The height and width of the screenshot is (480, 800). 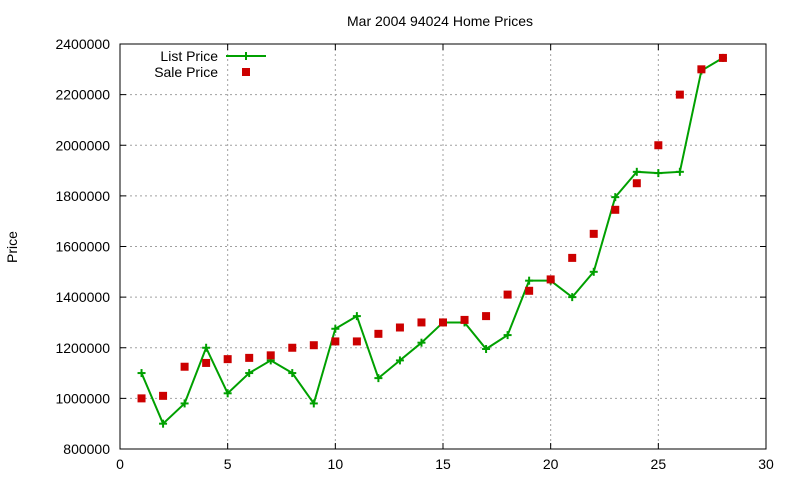 I want to click on y-tick-label: 2000000, so click(x=82, y=145).